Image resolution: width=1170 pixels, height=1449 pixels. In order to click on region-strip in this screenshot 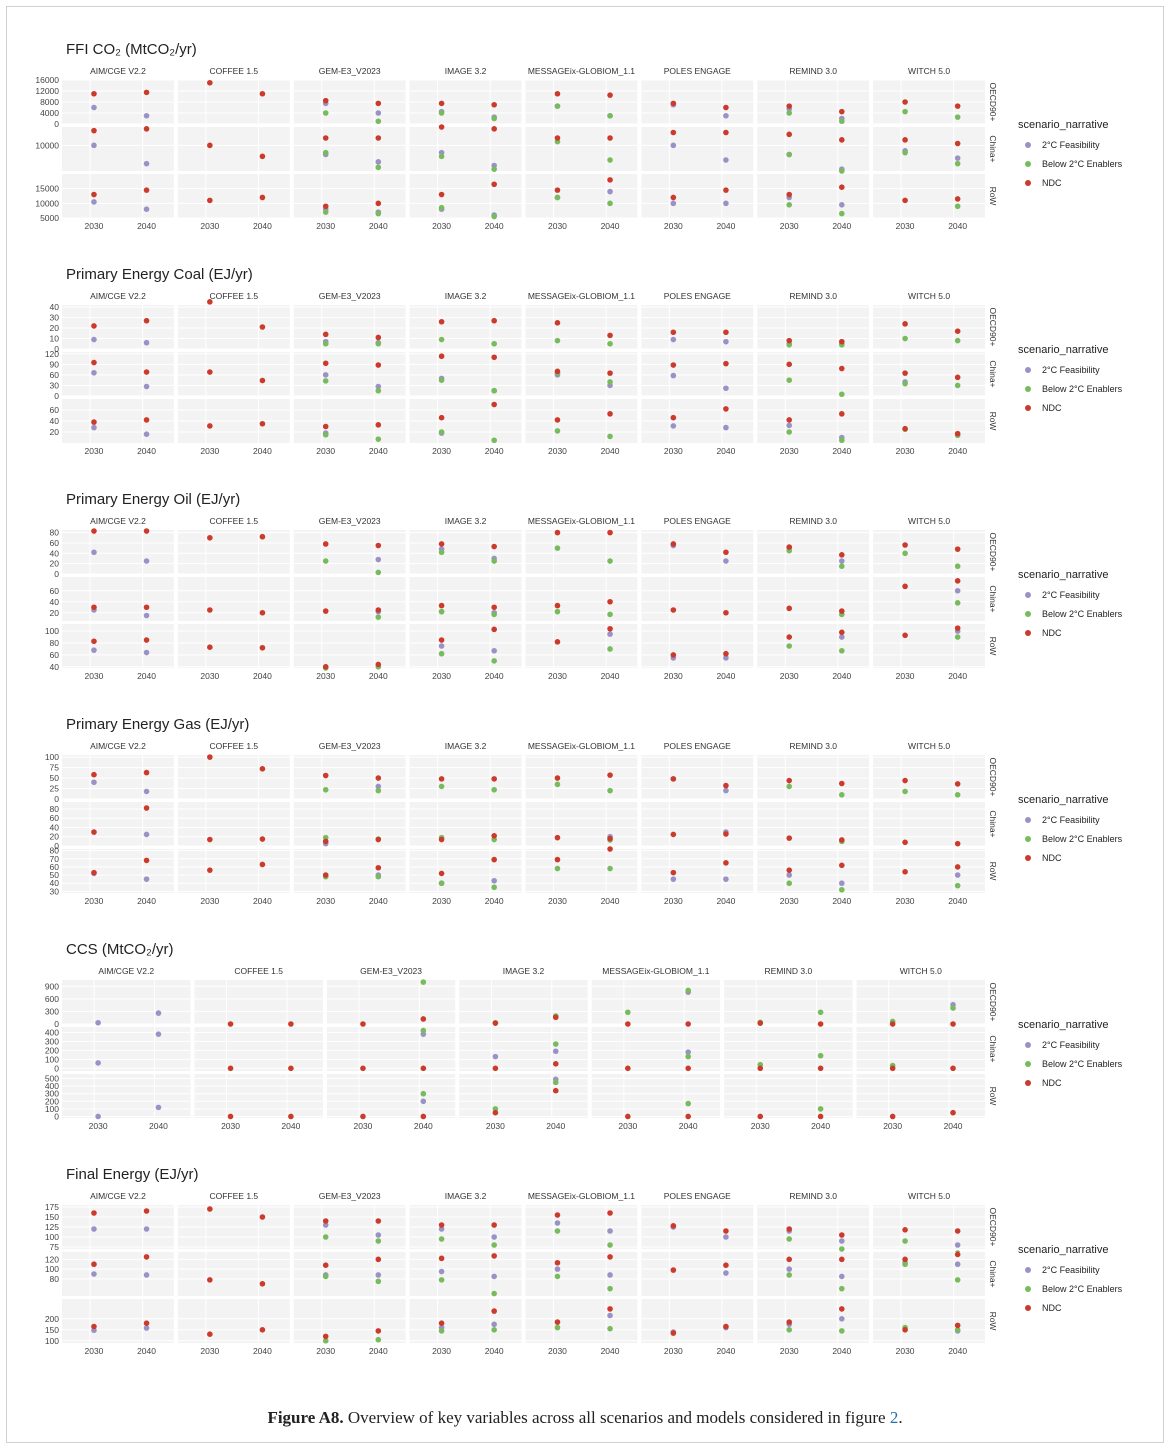, I will do `click(993, 1227)`.